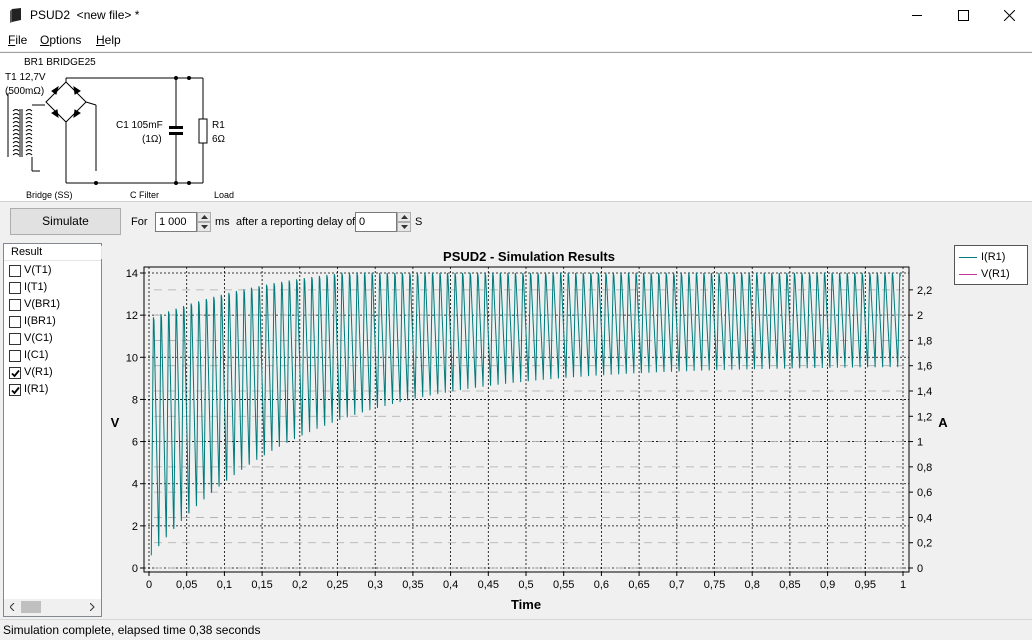 The height and width of the screenshot is (640, 1032). I want to click on x-tick-label: 0,2, so click(299, 585).